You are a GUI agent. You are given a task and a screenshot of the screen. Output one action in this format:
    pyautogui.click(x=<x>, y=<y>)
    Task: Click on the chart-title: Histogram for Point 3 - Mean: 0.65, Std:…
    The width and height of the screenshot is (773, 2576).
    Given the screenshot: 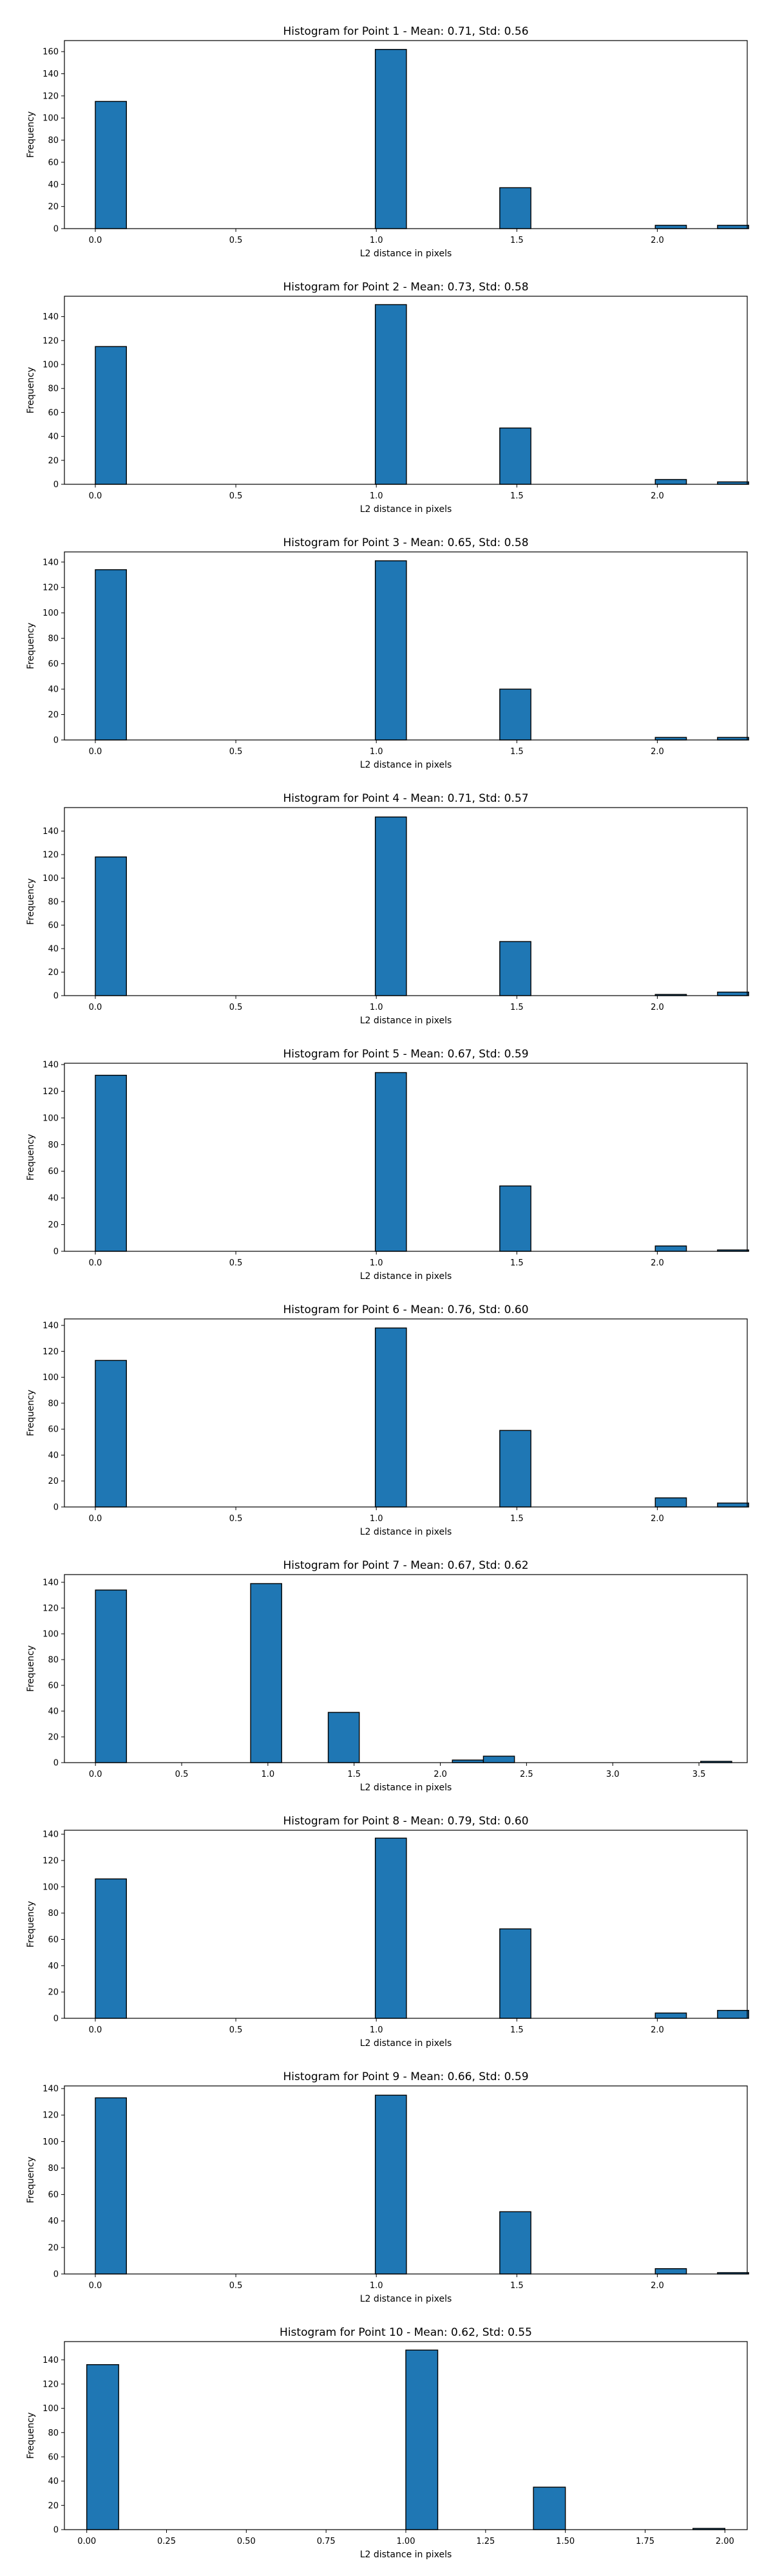 What is the action you would take?
    pyautogui.click(x=405, y=542)
    